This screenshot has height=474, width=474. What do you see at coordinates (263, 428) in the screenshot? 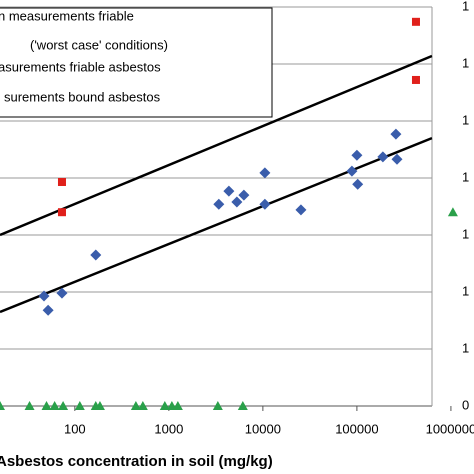
I see `x-tick-label: 10000` at bounding box center [263, 428].